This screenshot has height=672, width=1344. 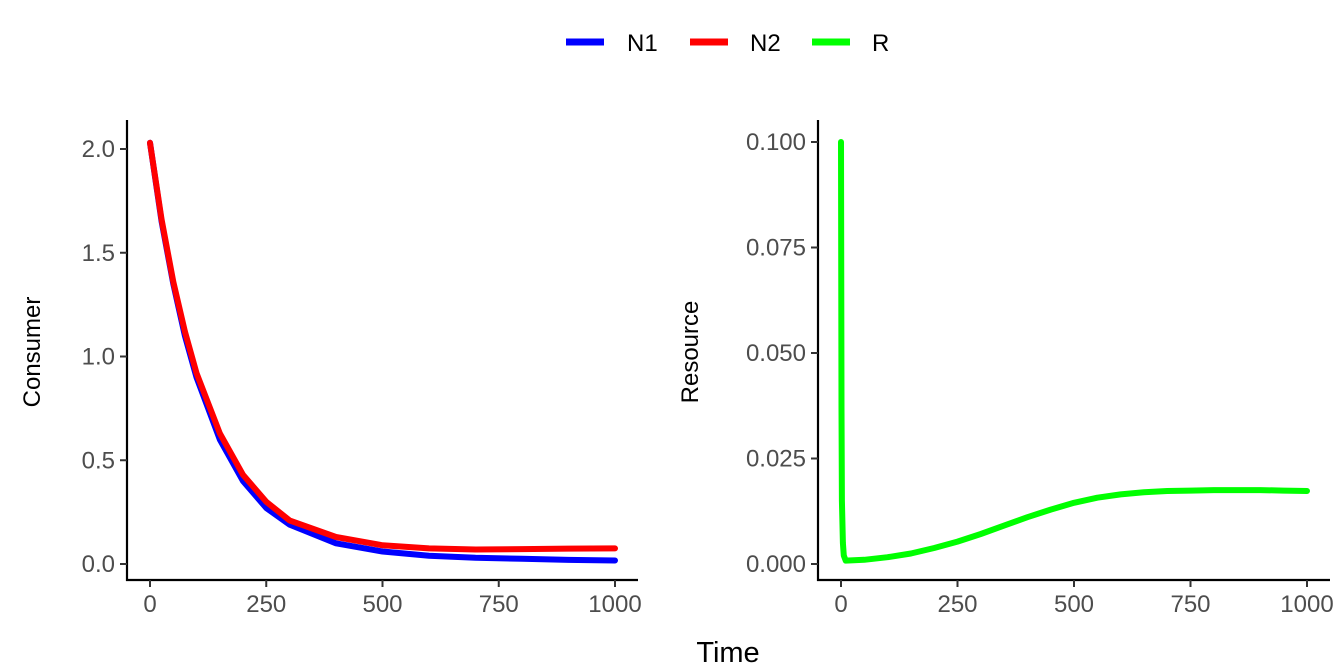 I want to click on y-tick-label: 0.0, so click(x=98, y=564).